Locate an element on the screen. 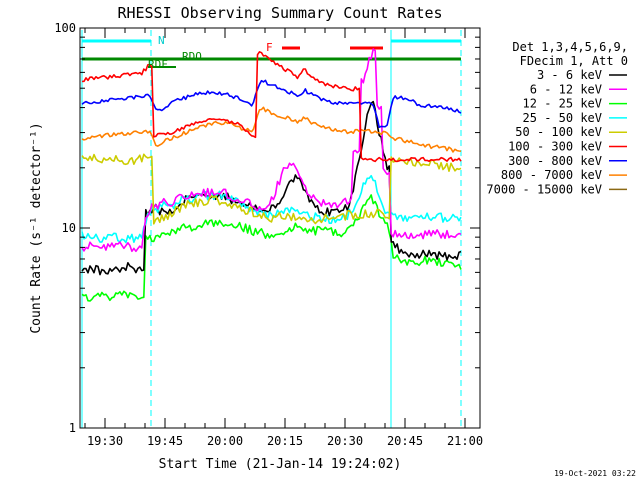 The image size is (640, 480). y-tick-label: 100 is located at coordinates (65, 28).